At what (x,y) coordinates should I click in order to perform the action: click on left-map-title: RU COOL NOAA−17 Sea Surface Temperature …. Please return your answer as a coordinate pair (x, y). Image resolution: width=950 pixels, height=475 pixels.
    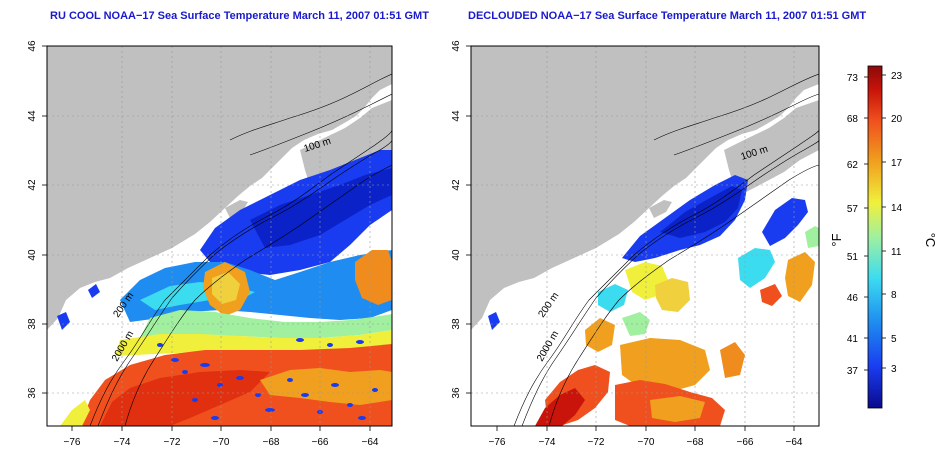
    Looking at the image, I should click on (239, 16).